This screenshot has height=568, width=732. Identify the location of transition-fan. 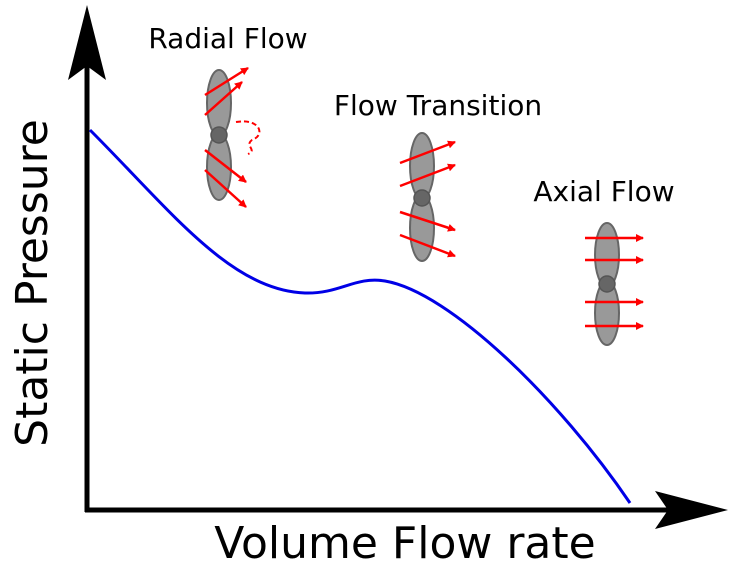
(427, 197).